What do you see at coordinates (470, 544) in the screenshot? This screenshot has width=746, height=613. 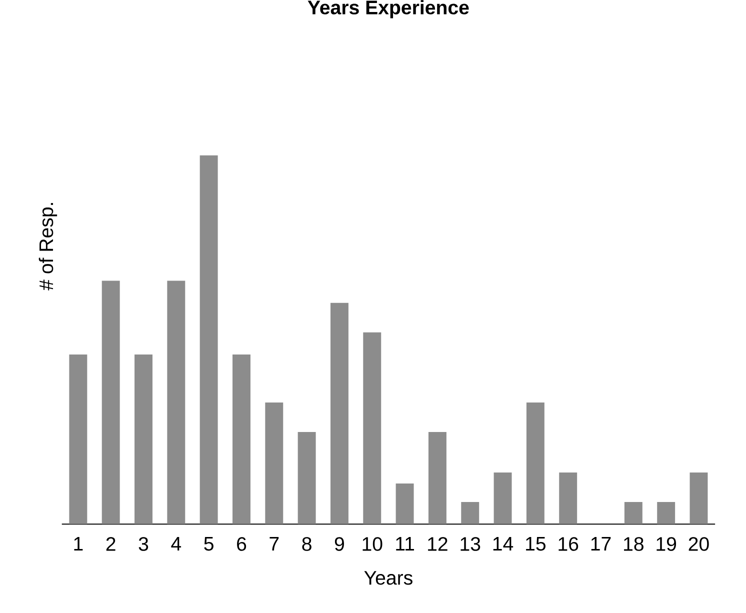 I see `x-tick-label: 13` at bounding box center [470, 544].